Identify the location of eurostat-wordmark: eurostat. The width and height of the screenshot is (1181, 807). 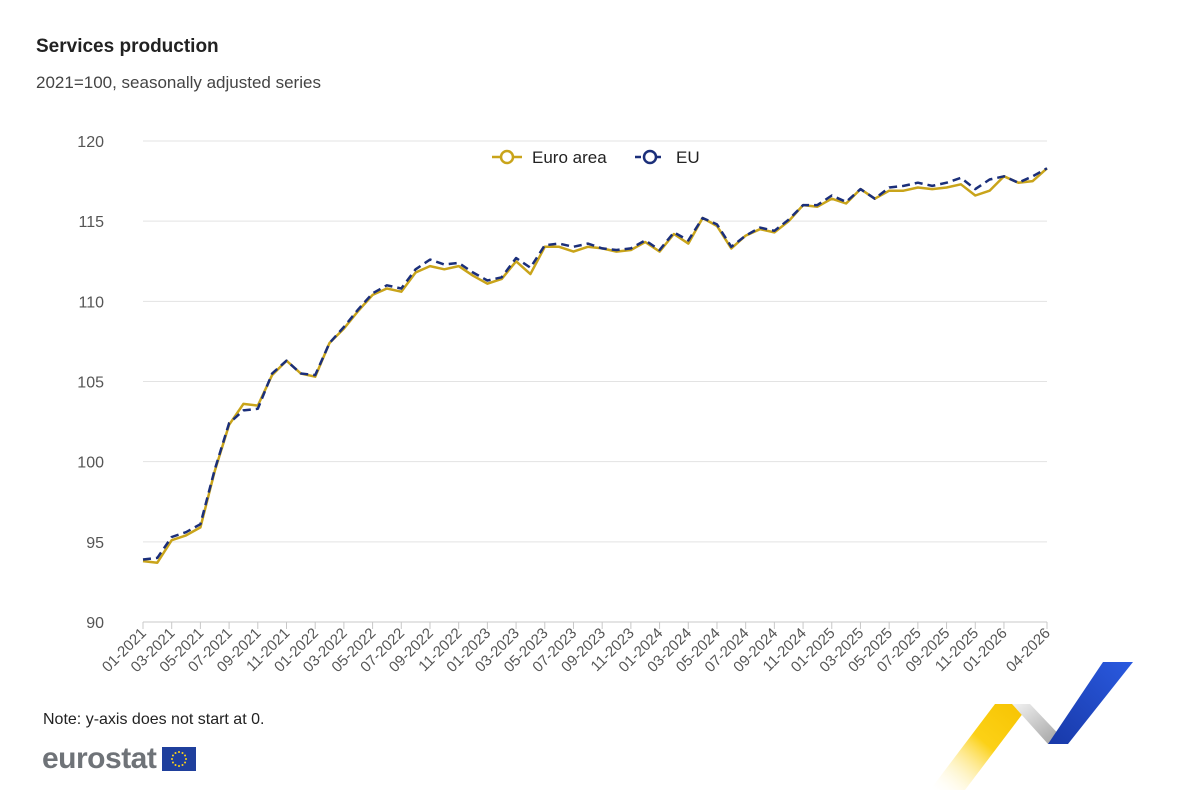
(99, 758).